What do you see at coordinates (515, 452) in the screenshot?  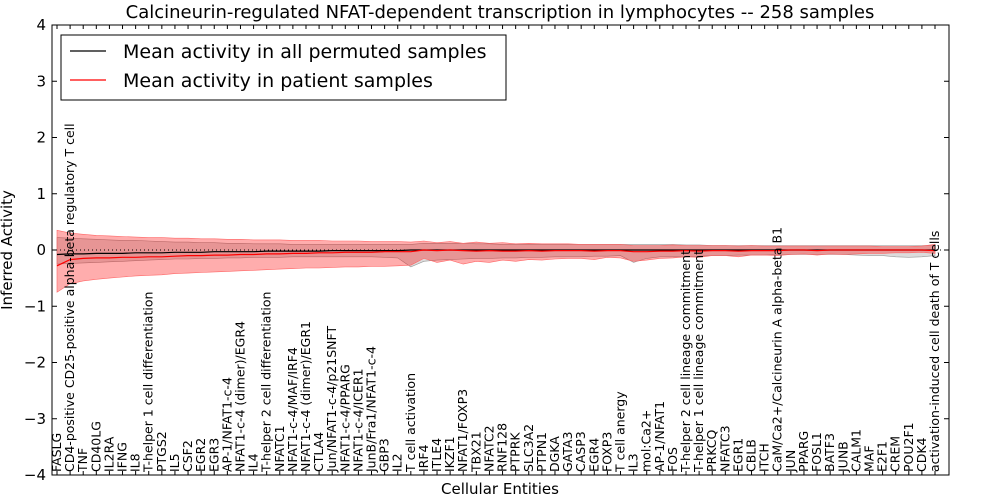 I see `entity-label: PTPRK` at bounding box center [515, 452].